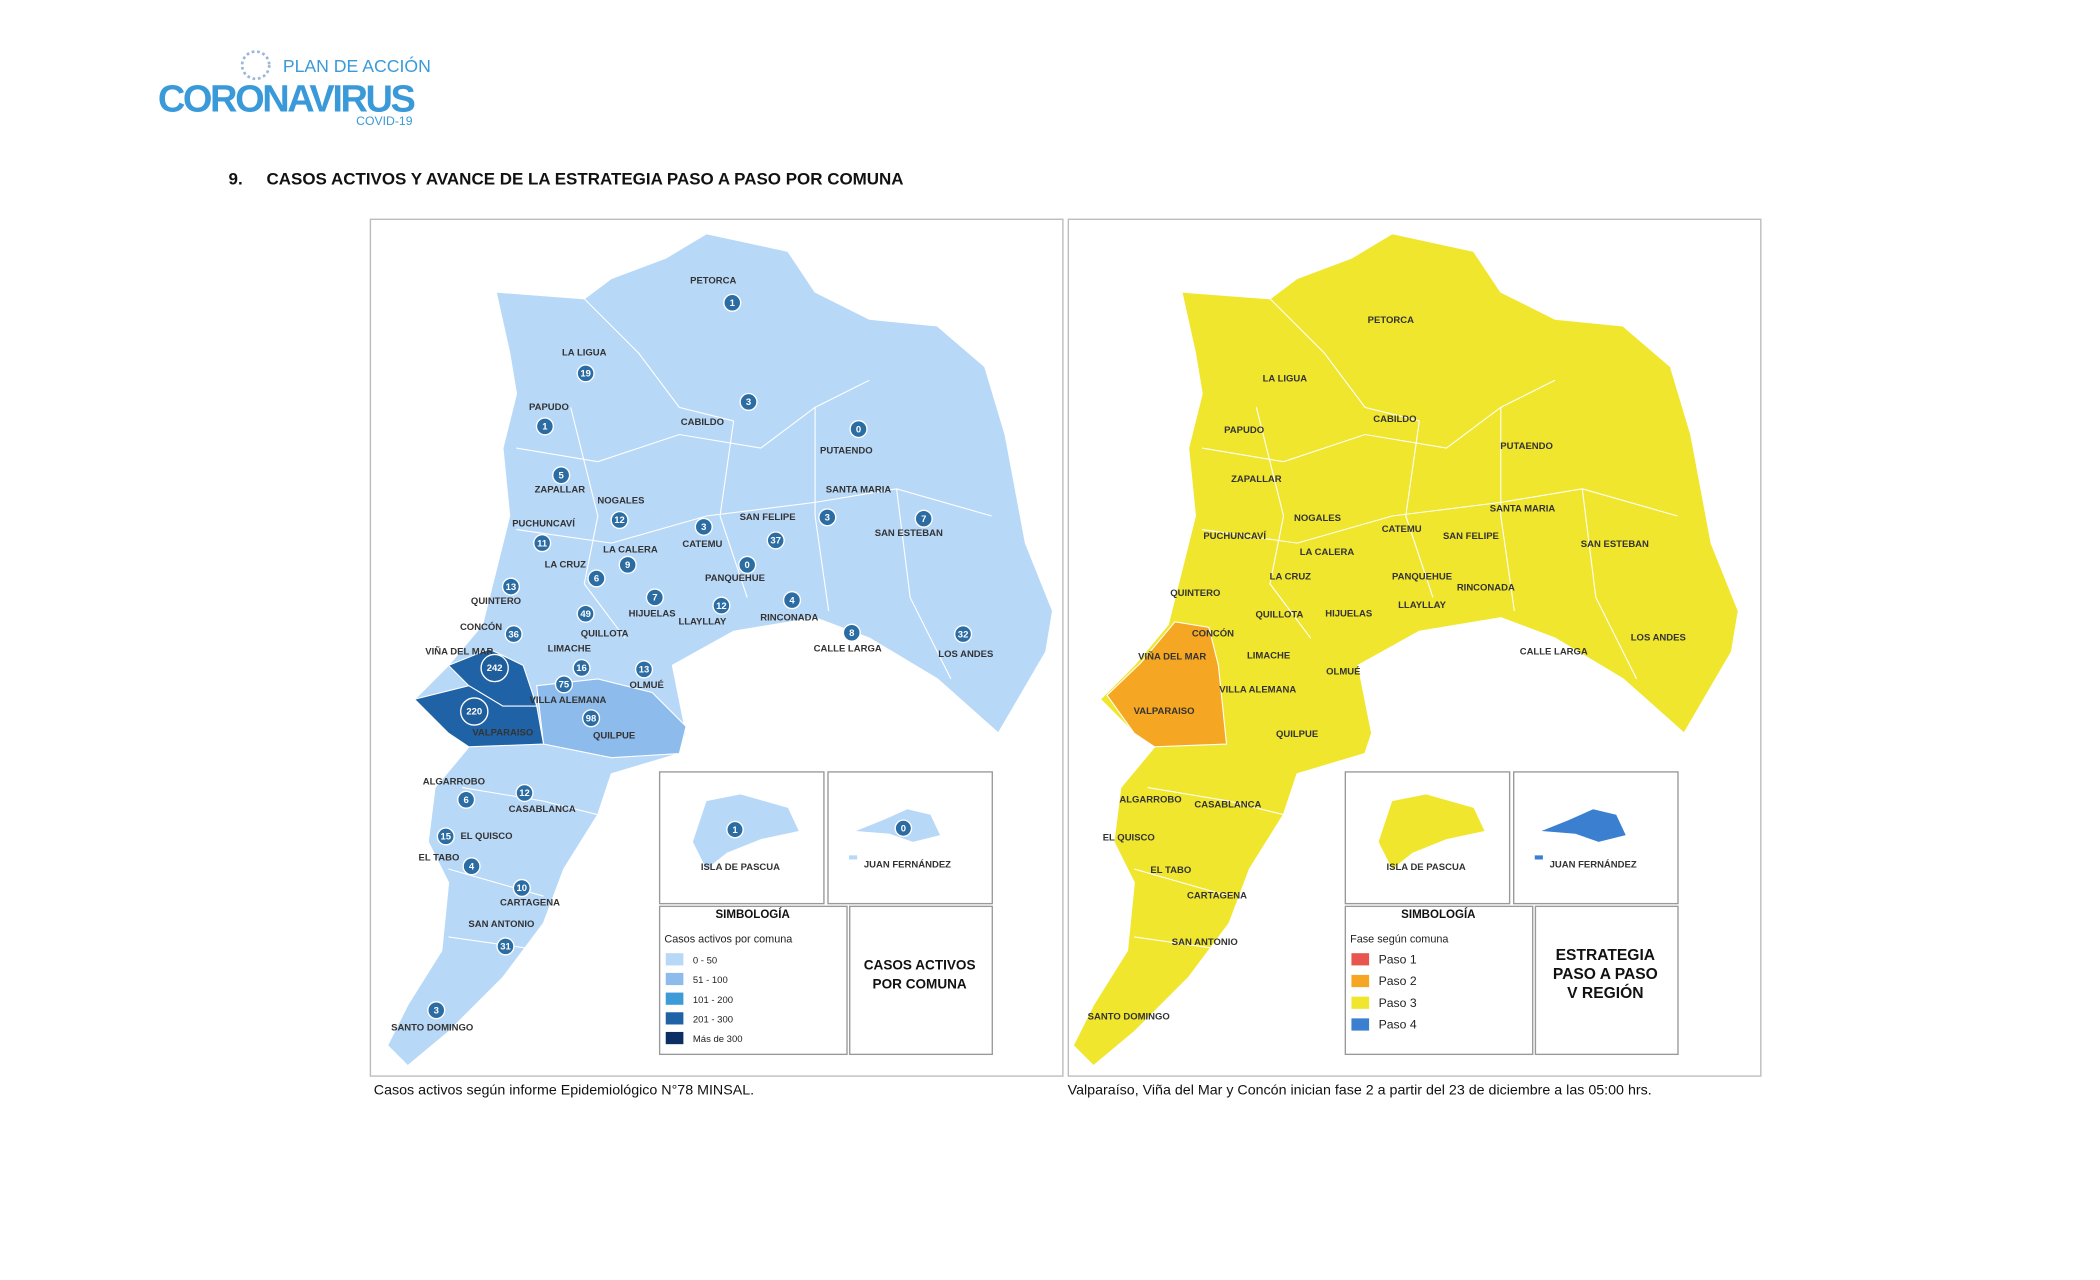  What do you see at coordinates (768, 517) in the screenshot?
I see `comuna-name: SAN FELIPE` at bounding box center [768, 517].